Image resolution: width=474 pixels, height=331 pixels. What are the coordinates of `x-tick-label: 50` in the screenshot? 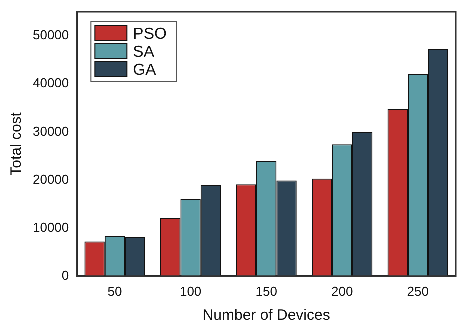 It's located at (115, 291).